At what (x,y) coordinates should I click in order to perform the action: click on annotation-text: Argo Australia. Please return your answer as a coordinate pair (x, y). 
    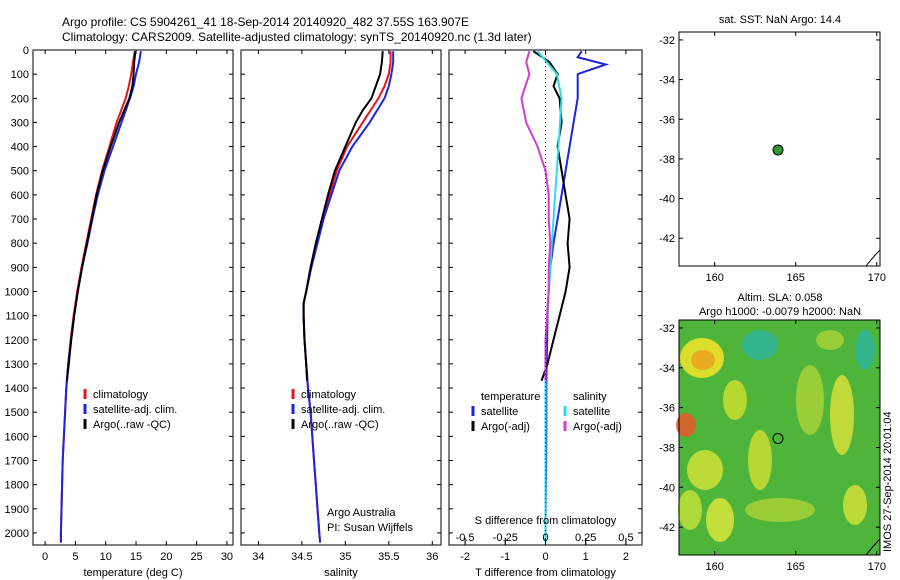
    Looking at the image, I should click on (361, 513).